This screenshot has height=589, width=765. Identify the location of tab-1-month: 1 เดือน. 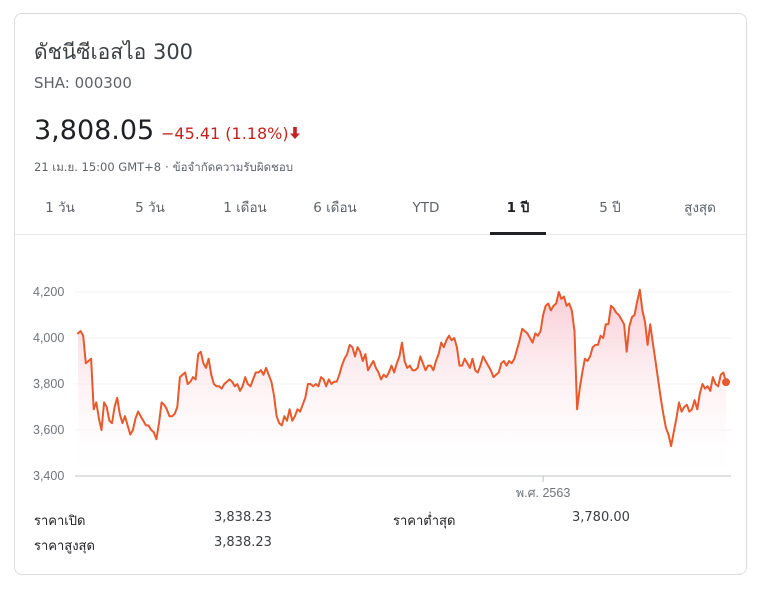
(245, 214).